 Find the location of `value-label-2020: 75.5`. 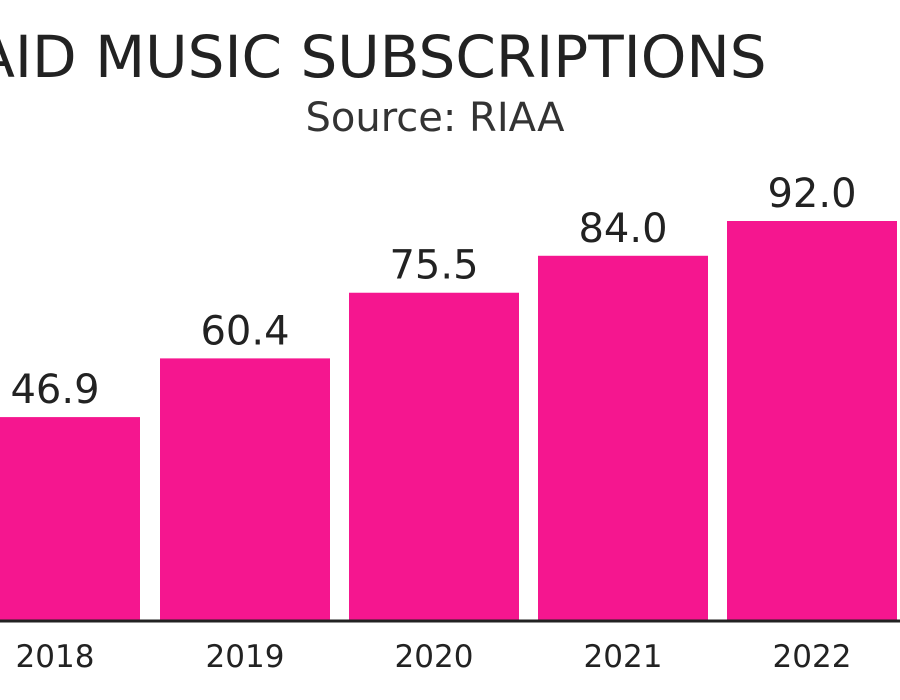

value-label-2020: 75.5 is located at coordinates (433, 266).